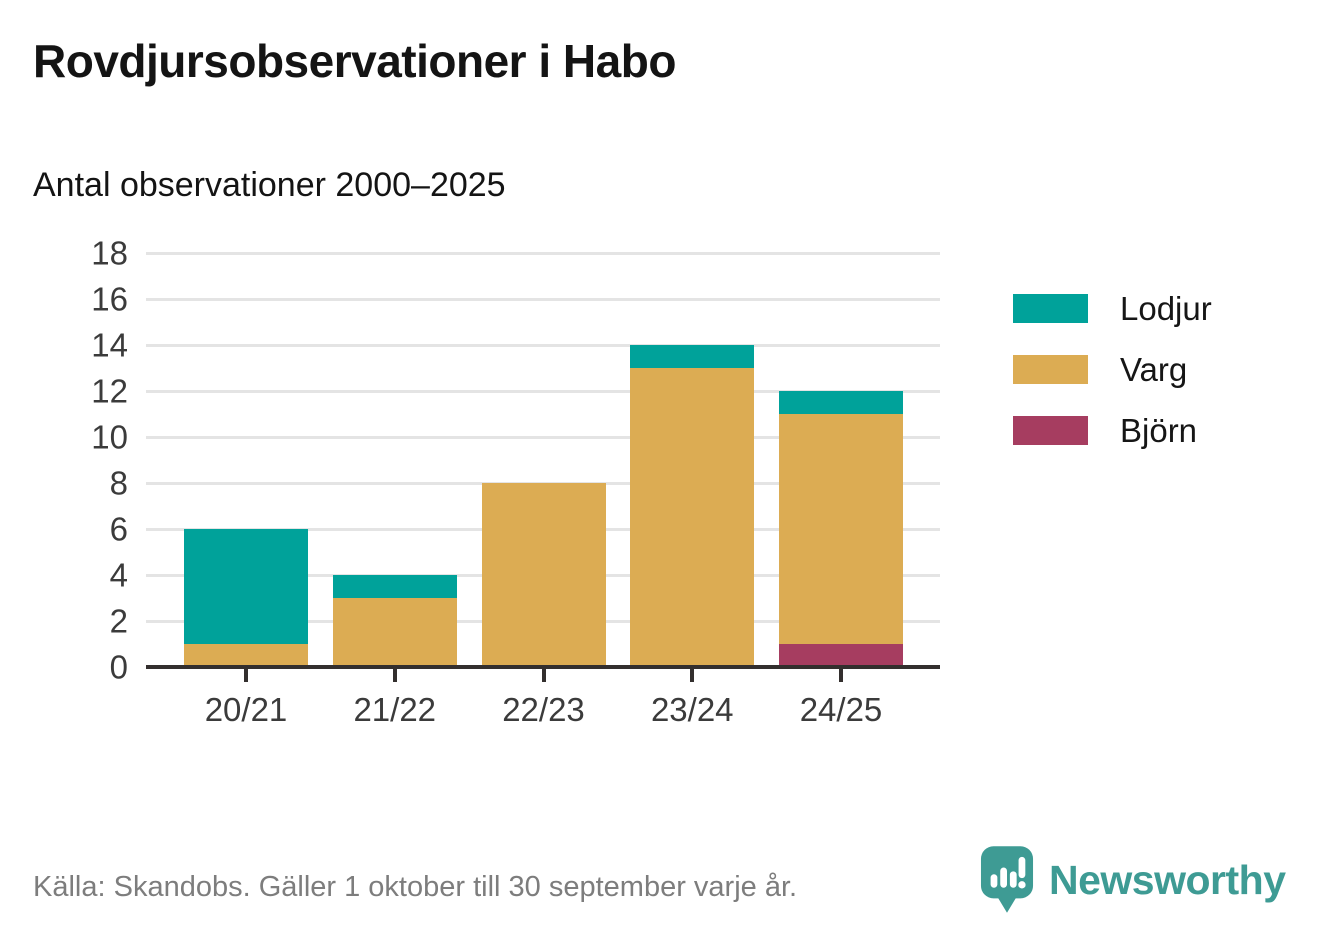 The width and height of the screenshot is (1322, 939). I want to click on y-tick-label-16: 16, so click(109, 299).